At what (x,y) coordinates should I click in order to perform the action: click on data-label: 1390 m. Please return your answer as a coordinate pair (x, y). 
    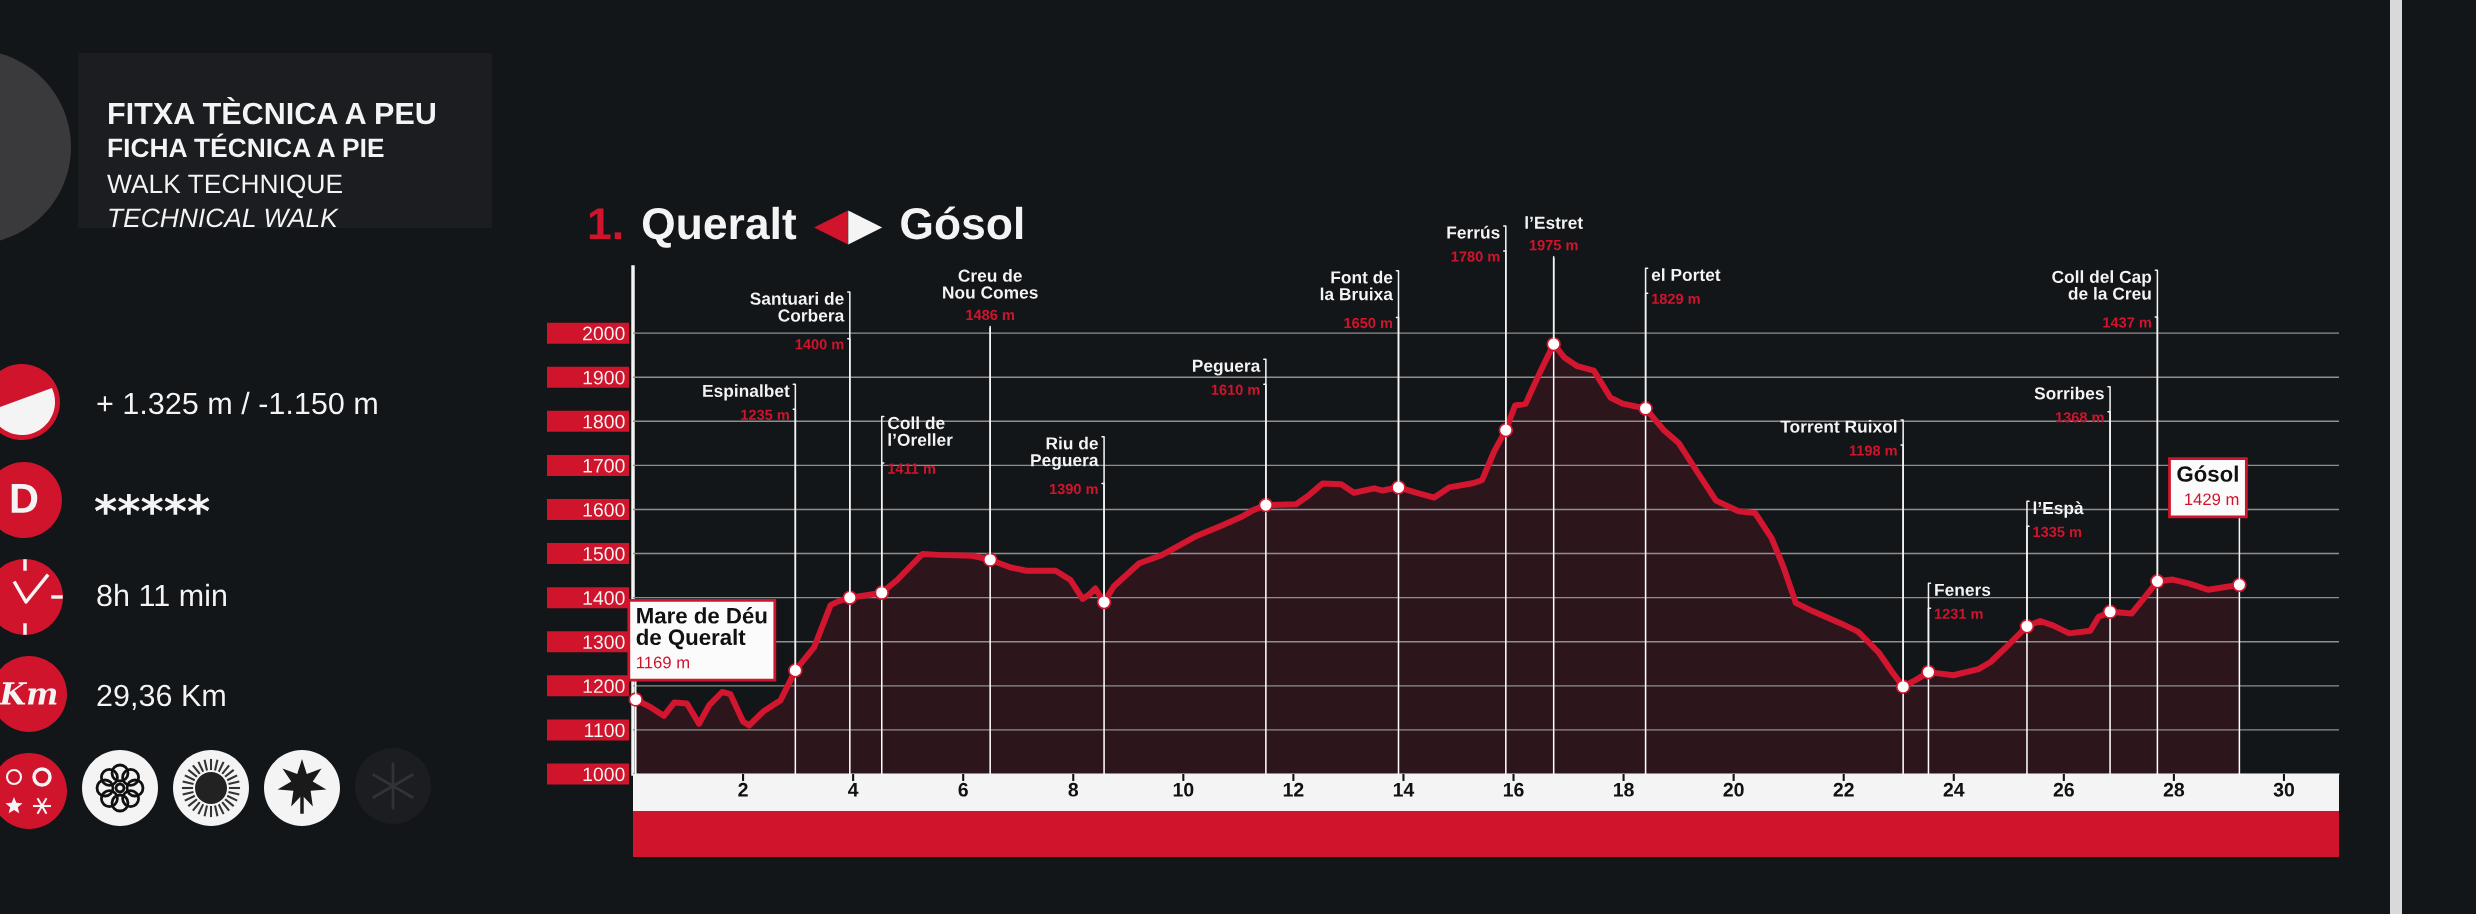
    Looking at the image, I should click on (1073, 489).